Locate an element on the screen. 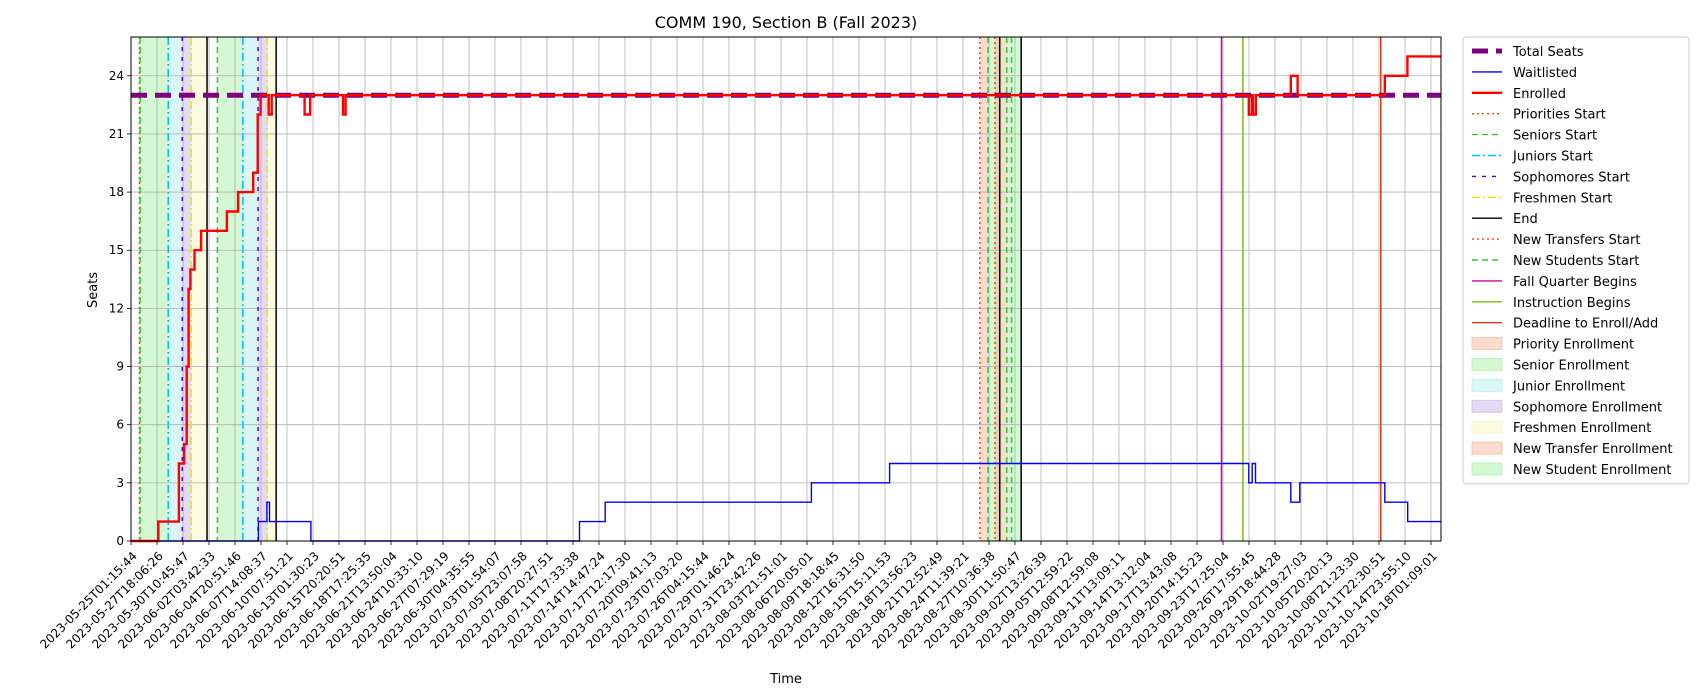  legend-swatch-sophomore-enrollment is located at coordinates (1487, 406).